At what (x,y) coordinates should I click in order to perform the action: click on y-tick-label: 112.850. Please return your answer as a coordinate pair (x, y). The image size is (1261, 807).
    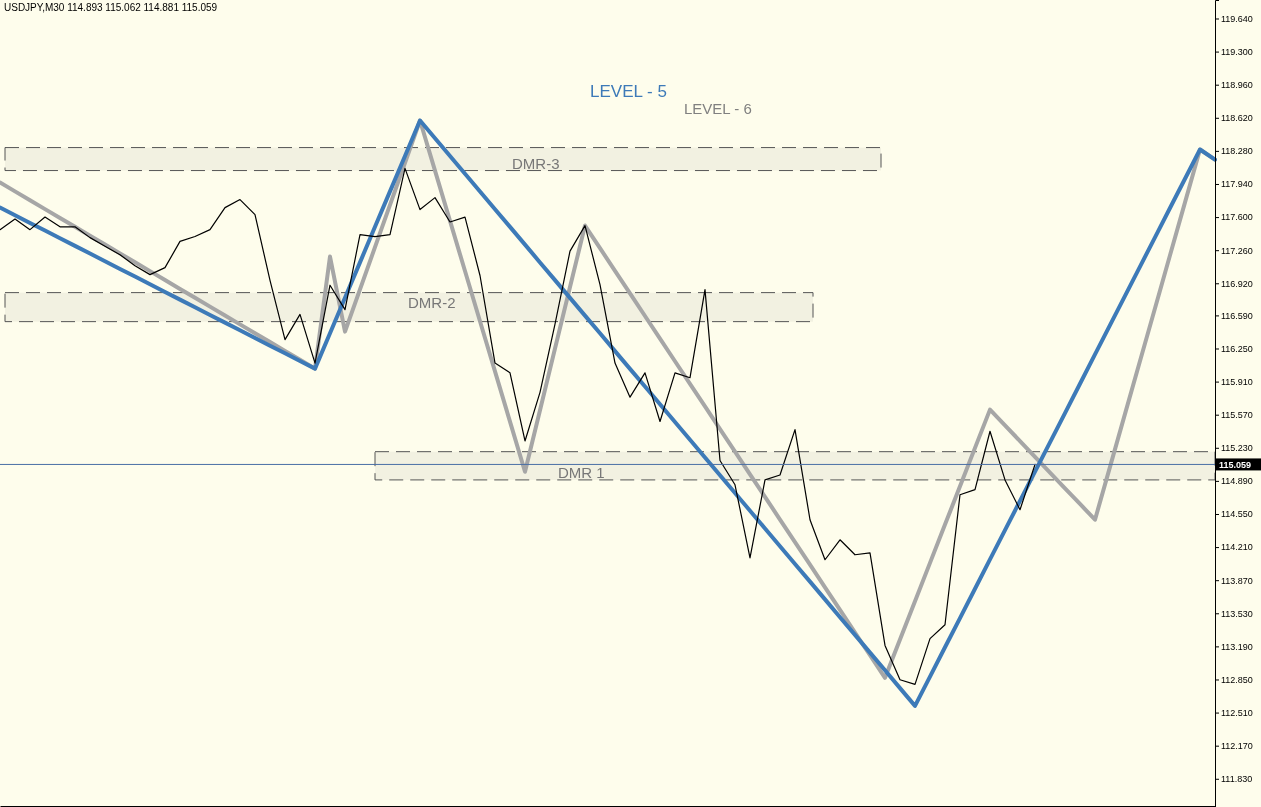
    Looking at the image, I should click on (1237, 679).